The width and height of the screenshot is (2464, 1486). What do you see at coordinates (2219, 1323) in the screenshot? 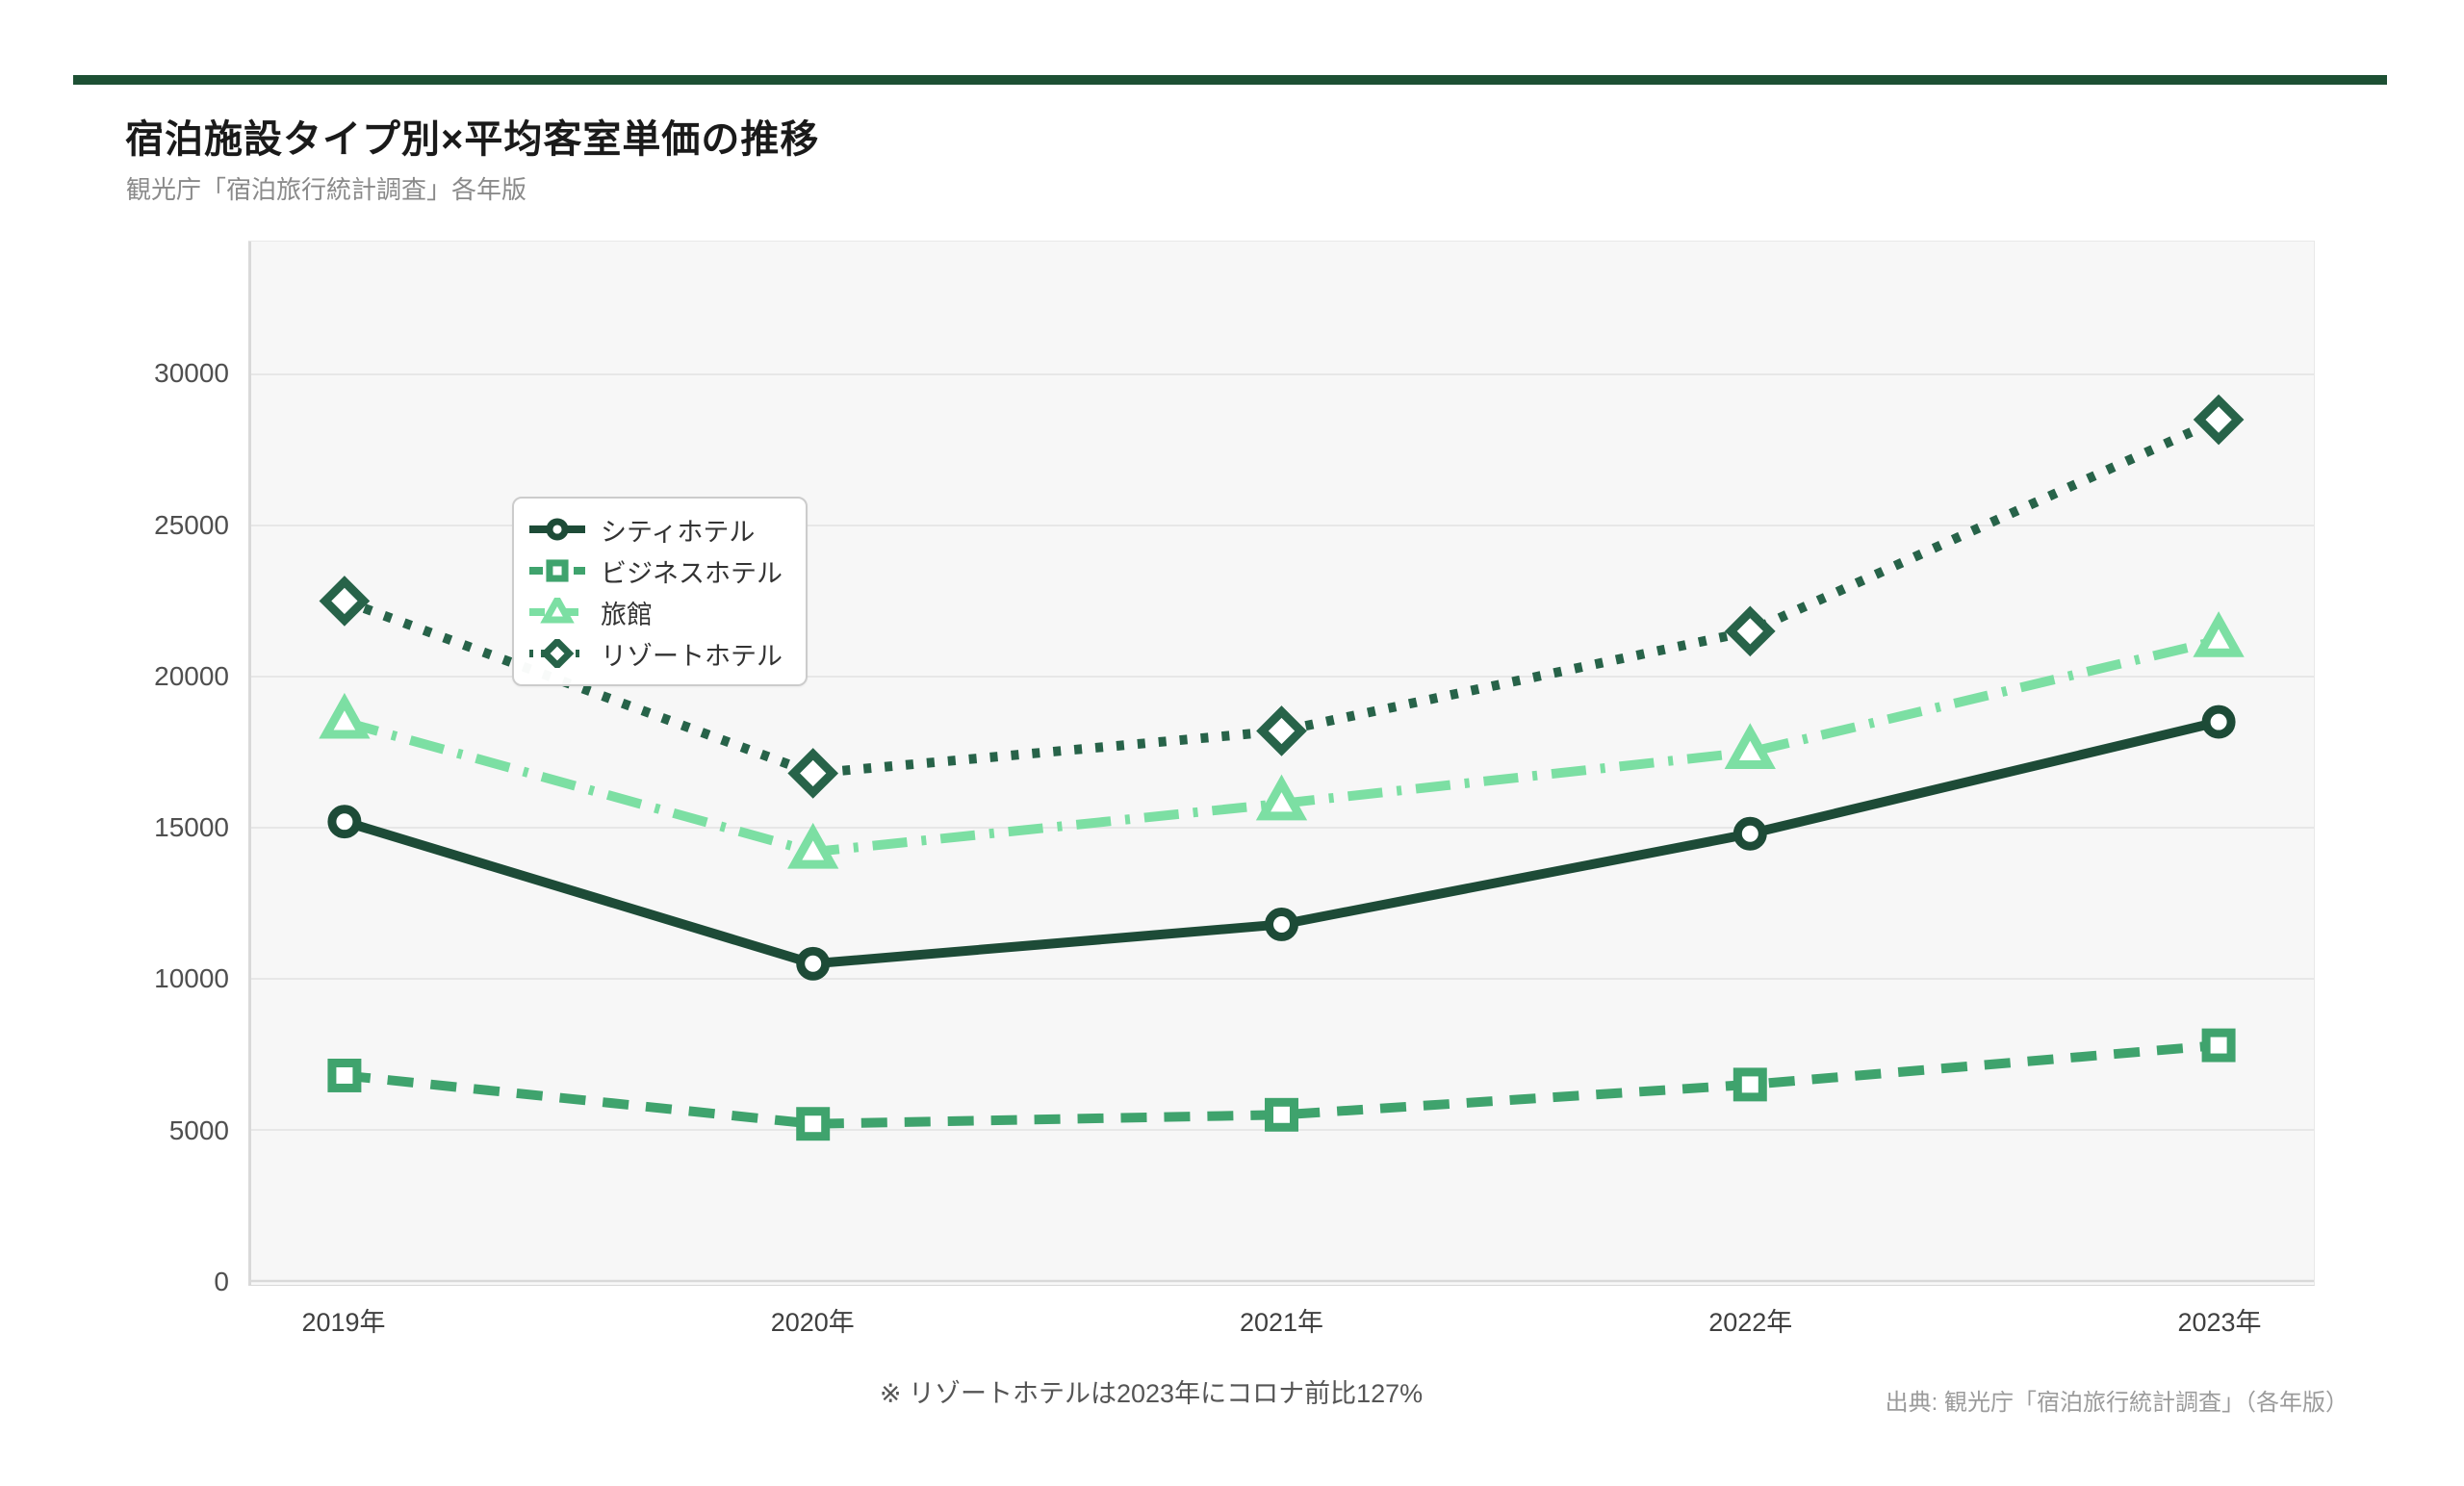
I see `x-tick-label: 2023年` at bounding box center [2219, 1323].